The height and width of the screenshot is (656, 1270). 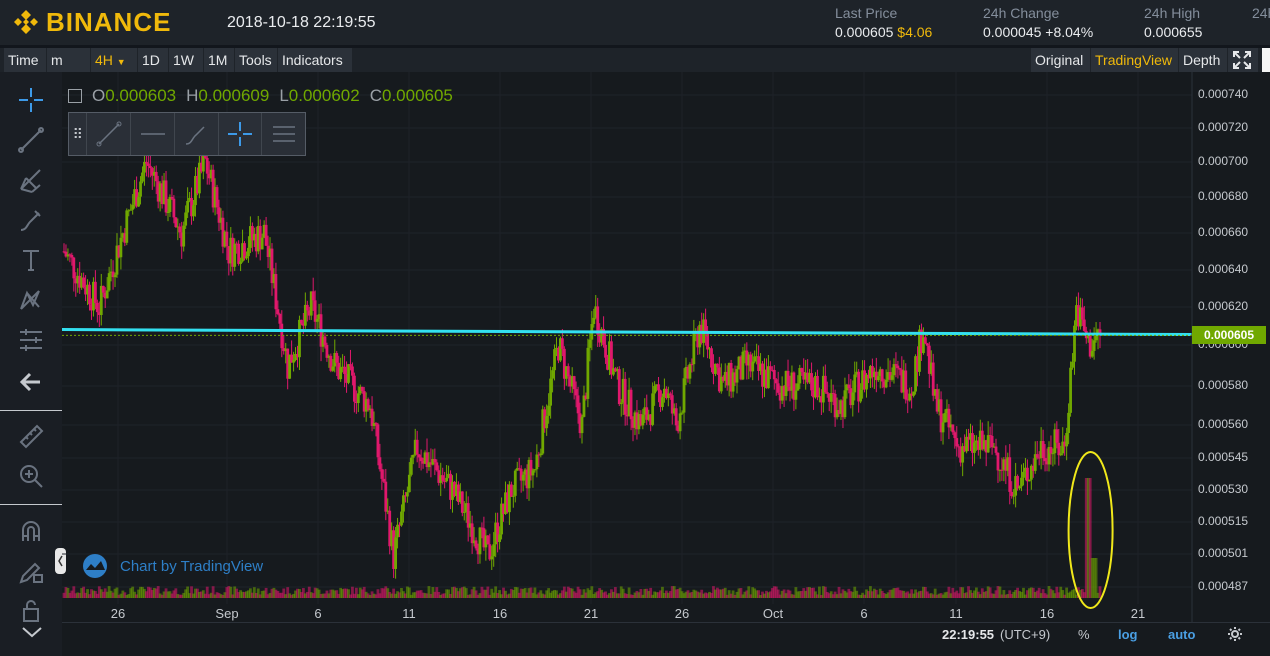 I want to click on brush-button, so click(x=197, y=134).